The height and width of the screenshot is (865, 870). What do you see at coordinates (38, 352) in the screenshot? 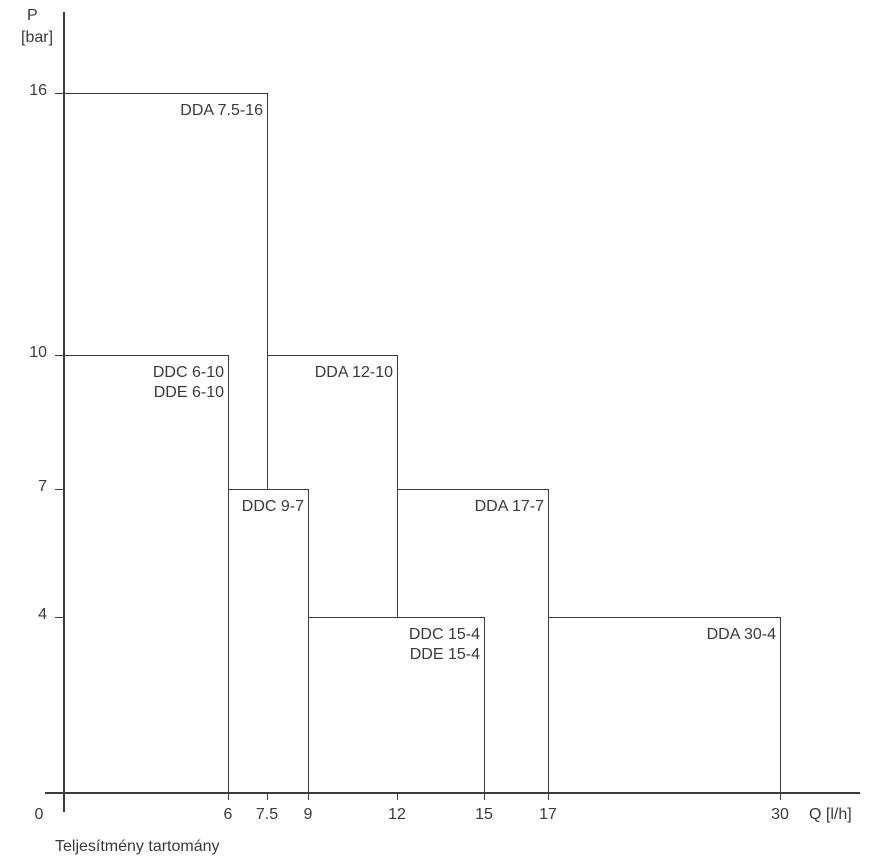
I see `y-tick-label-10: 10` at bounding box center [38, 352].